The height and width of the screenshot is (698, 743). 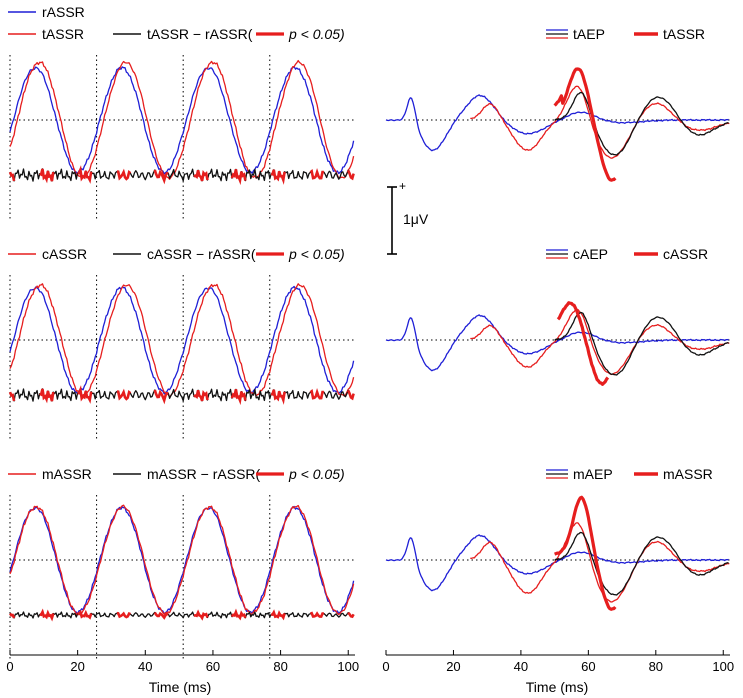 What do you see at coordinates (641, 563) in the screenshot?
I see `series-maep-black` at bounding box center [641, 563].